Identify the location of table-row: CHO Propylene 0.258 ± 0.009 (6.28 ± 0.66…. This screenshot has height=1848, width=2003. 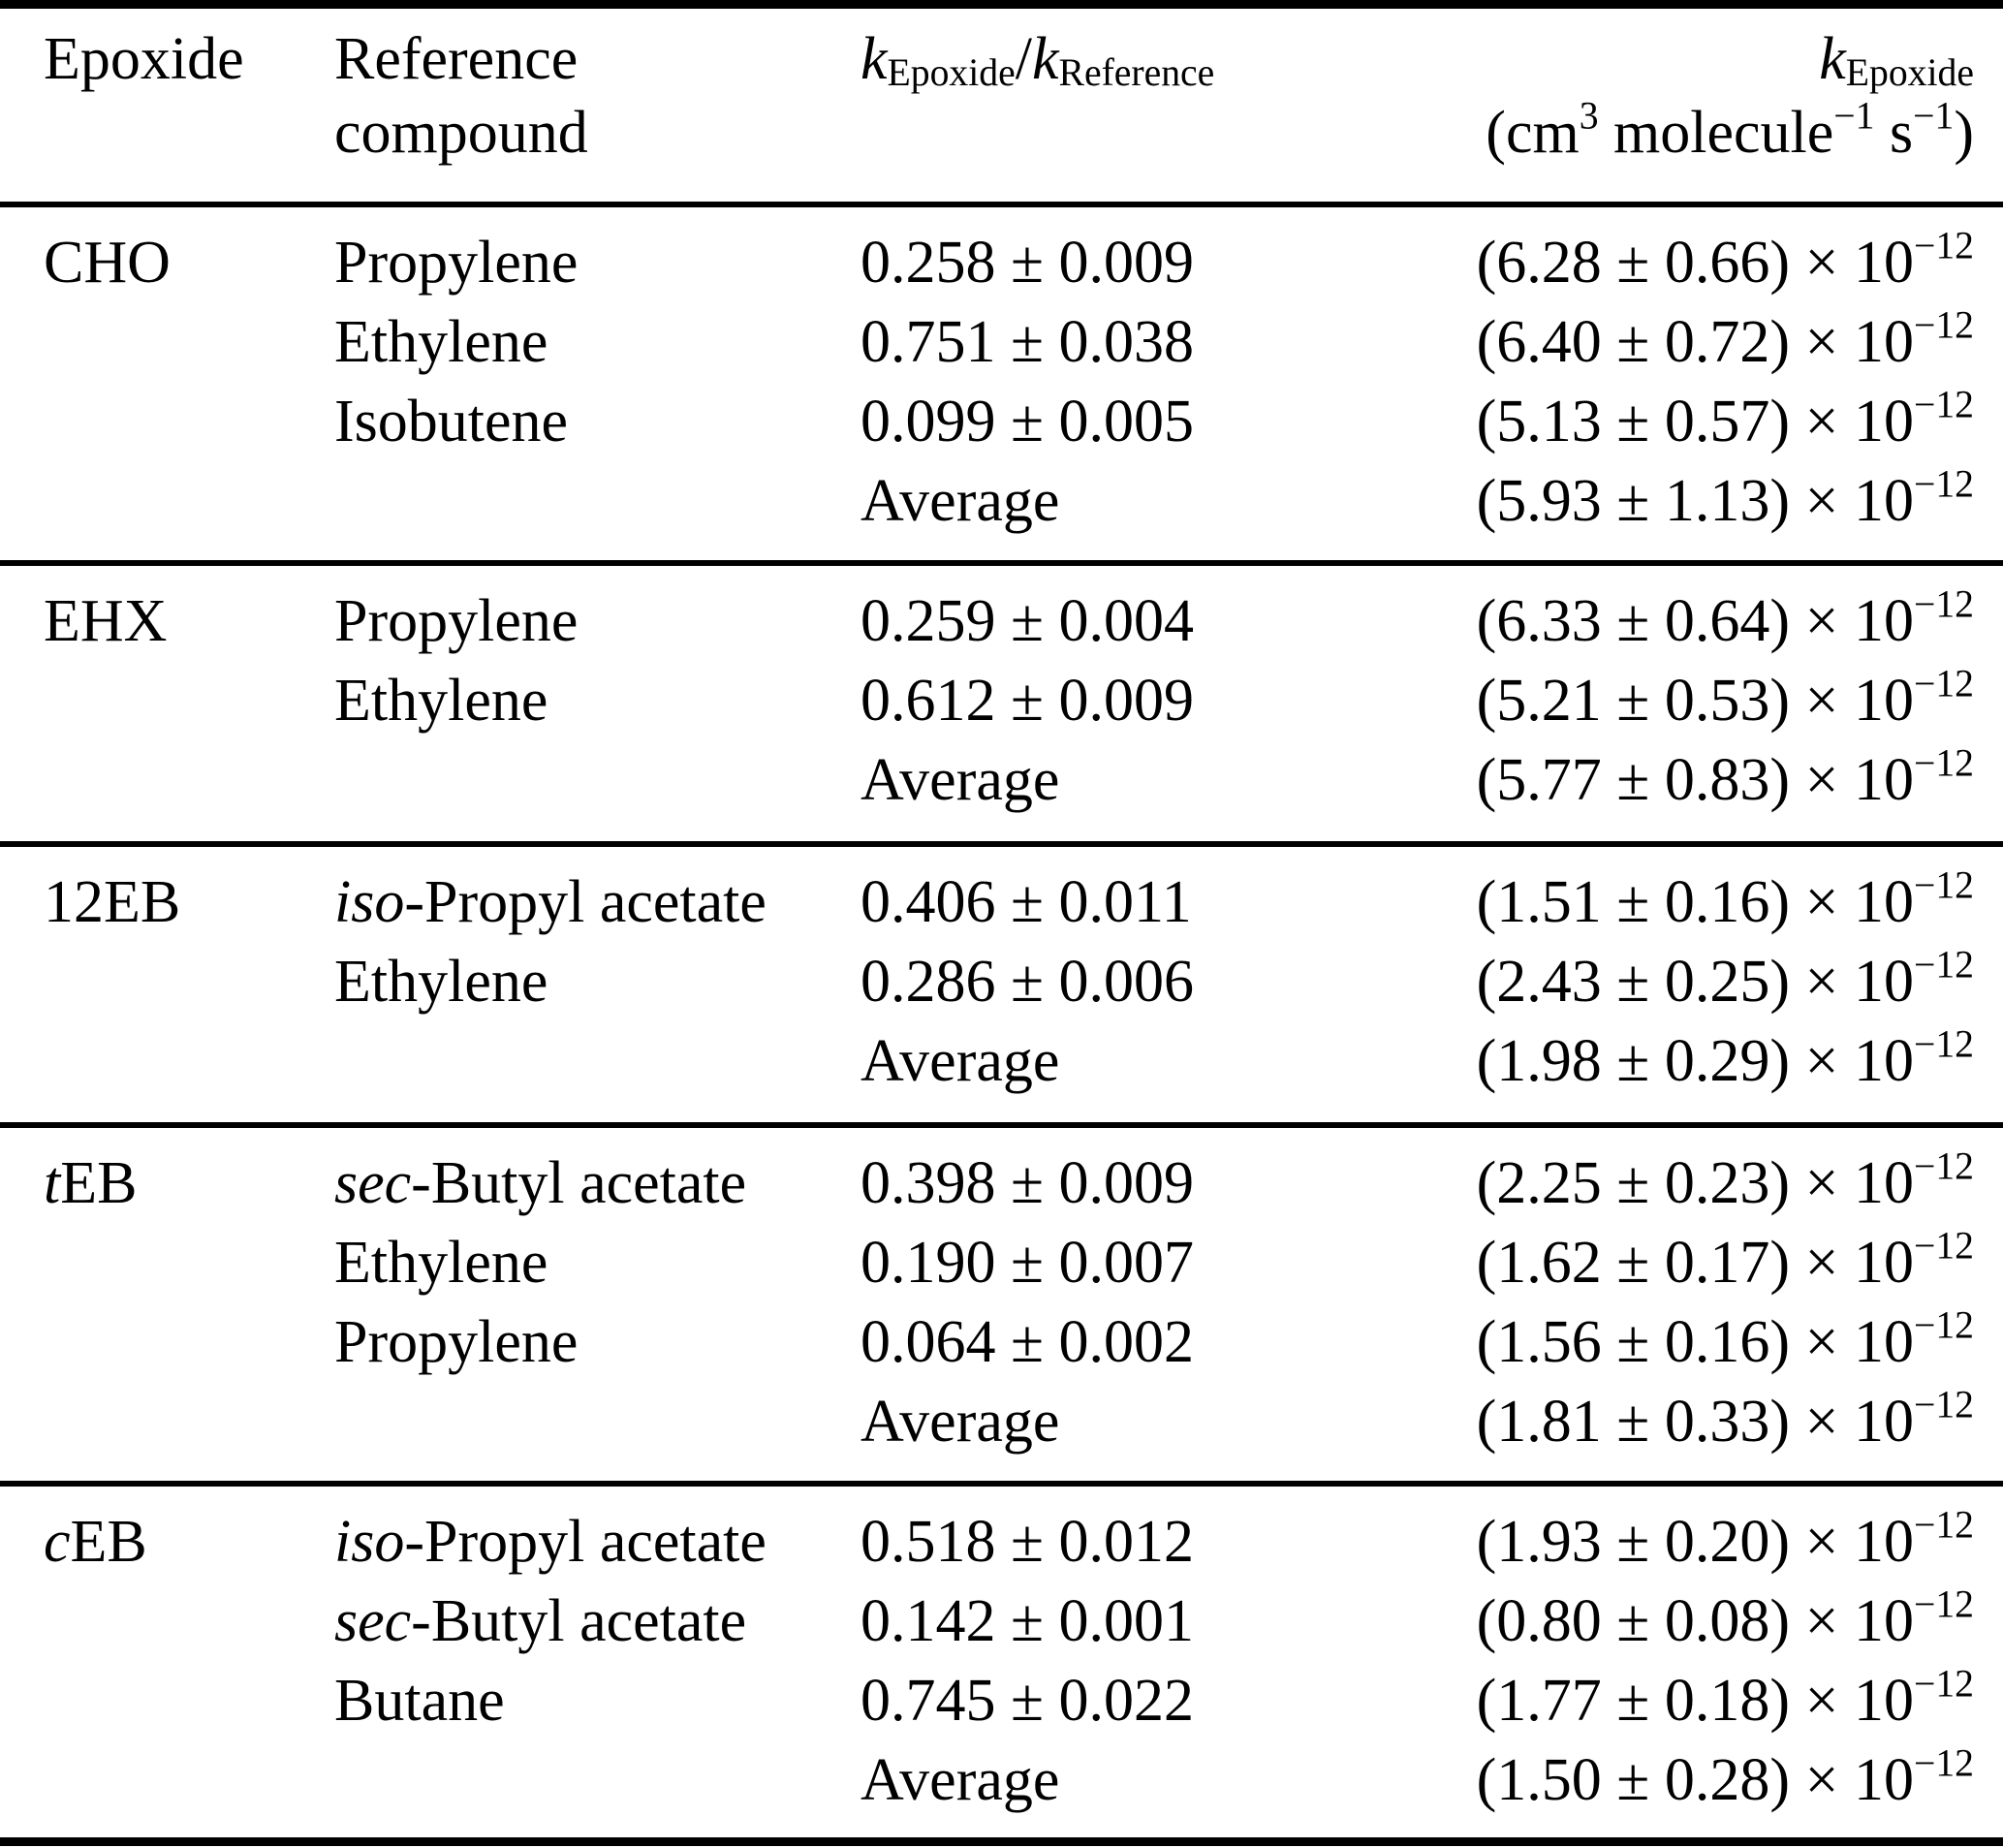
(1009, 262).